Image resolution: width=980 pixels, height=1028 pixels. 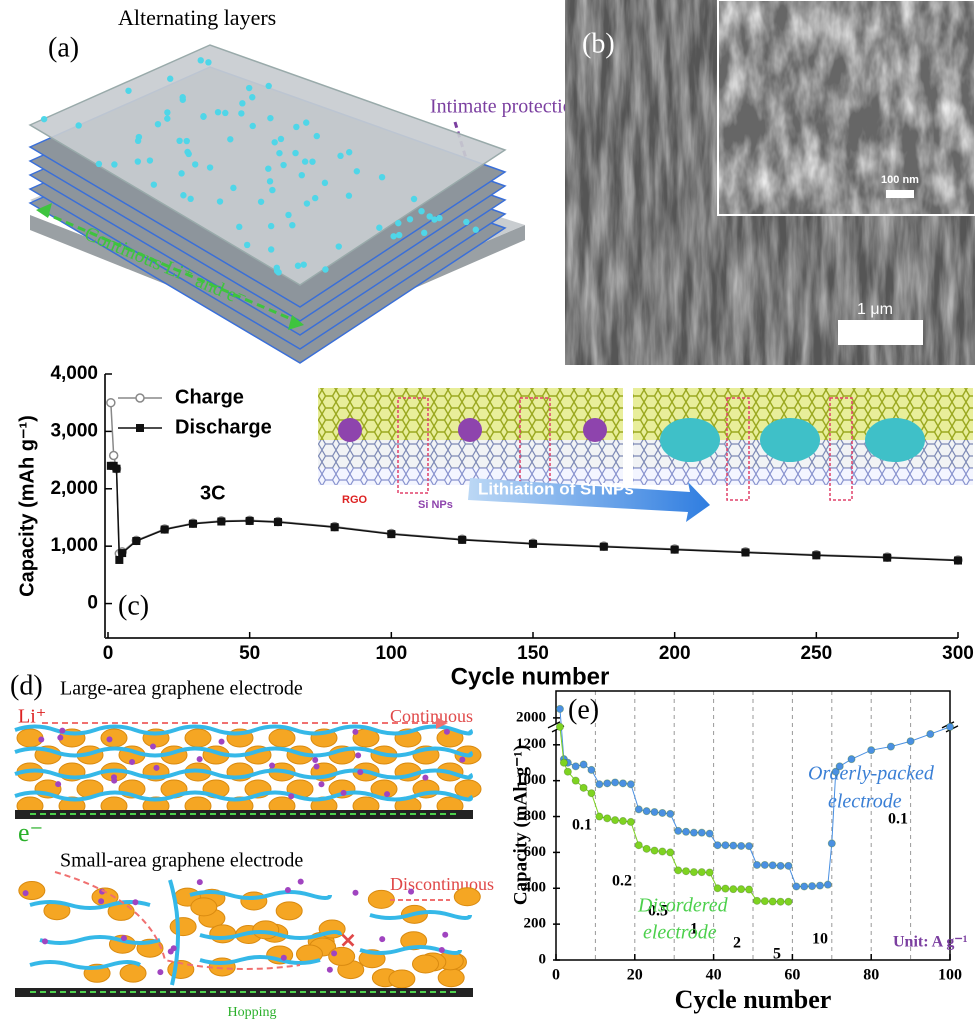 What do you see at coordinates (431, 716) in the screenshot?
I see `note: Continuous` at bounding box center [431, 716].